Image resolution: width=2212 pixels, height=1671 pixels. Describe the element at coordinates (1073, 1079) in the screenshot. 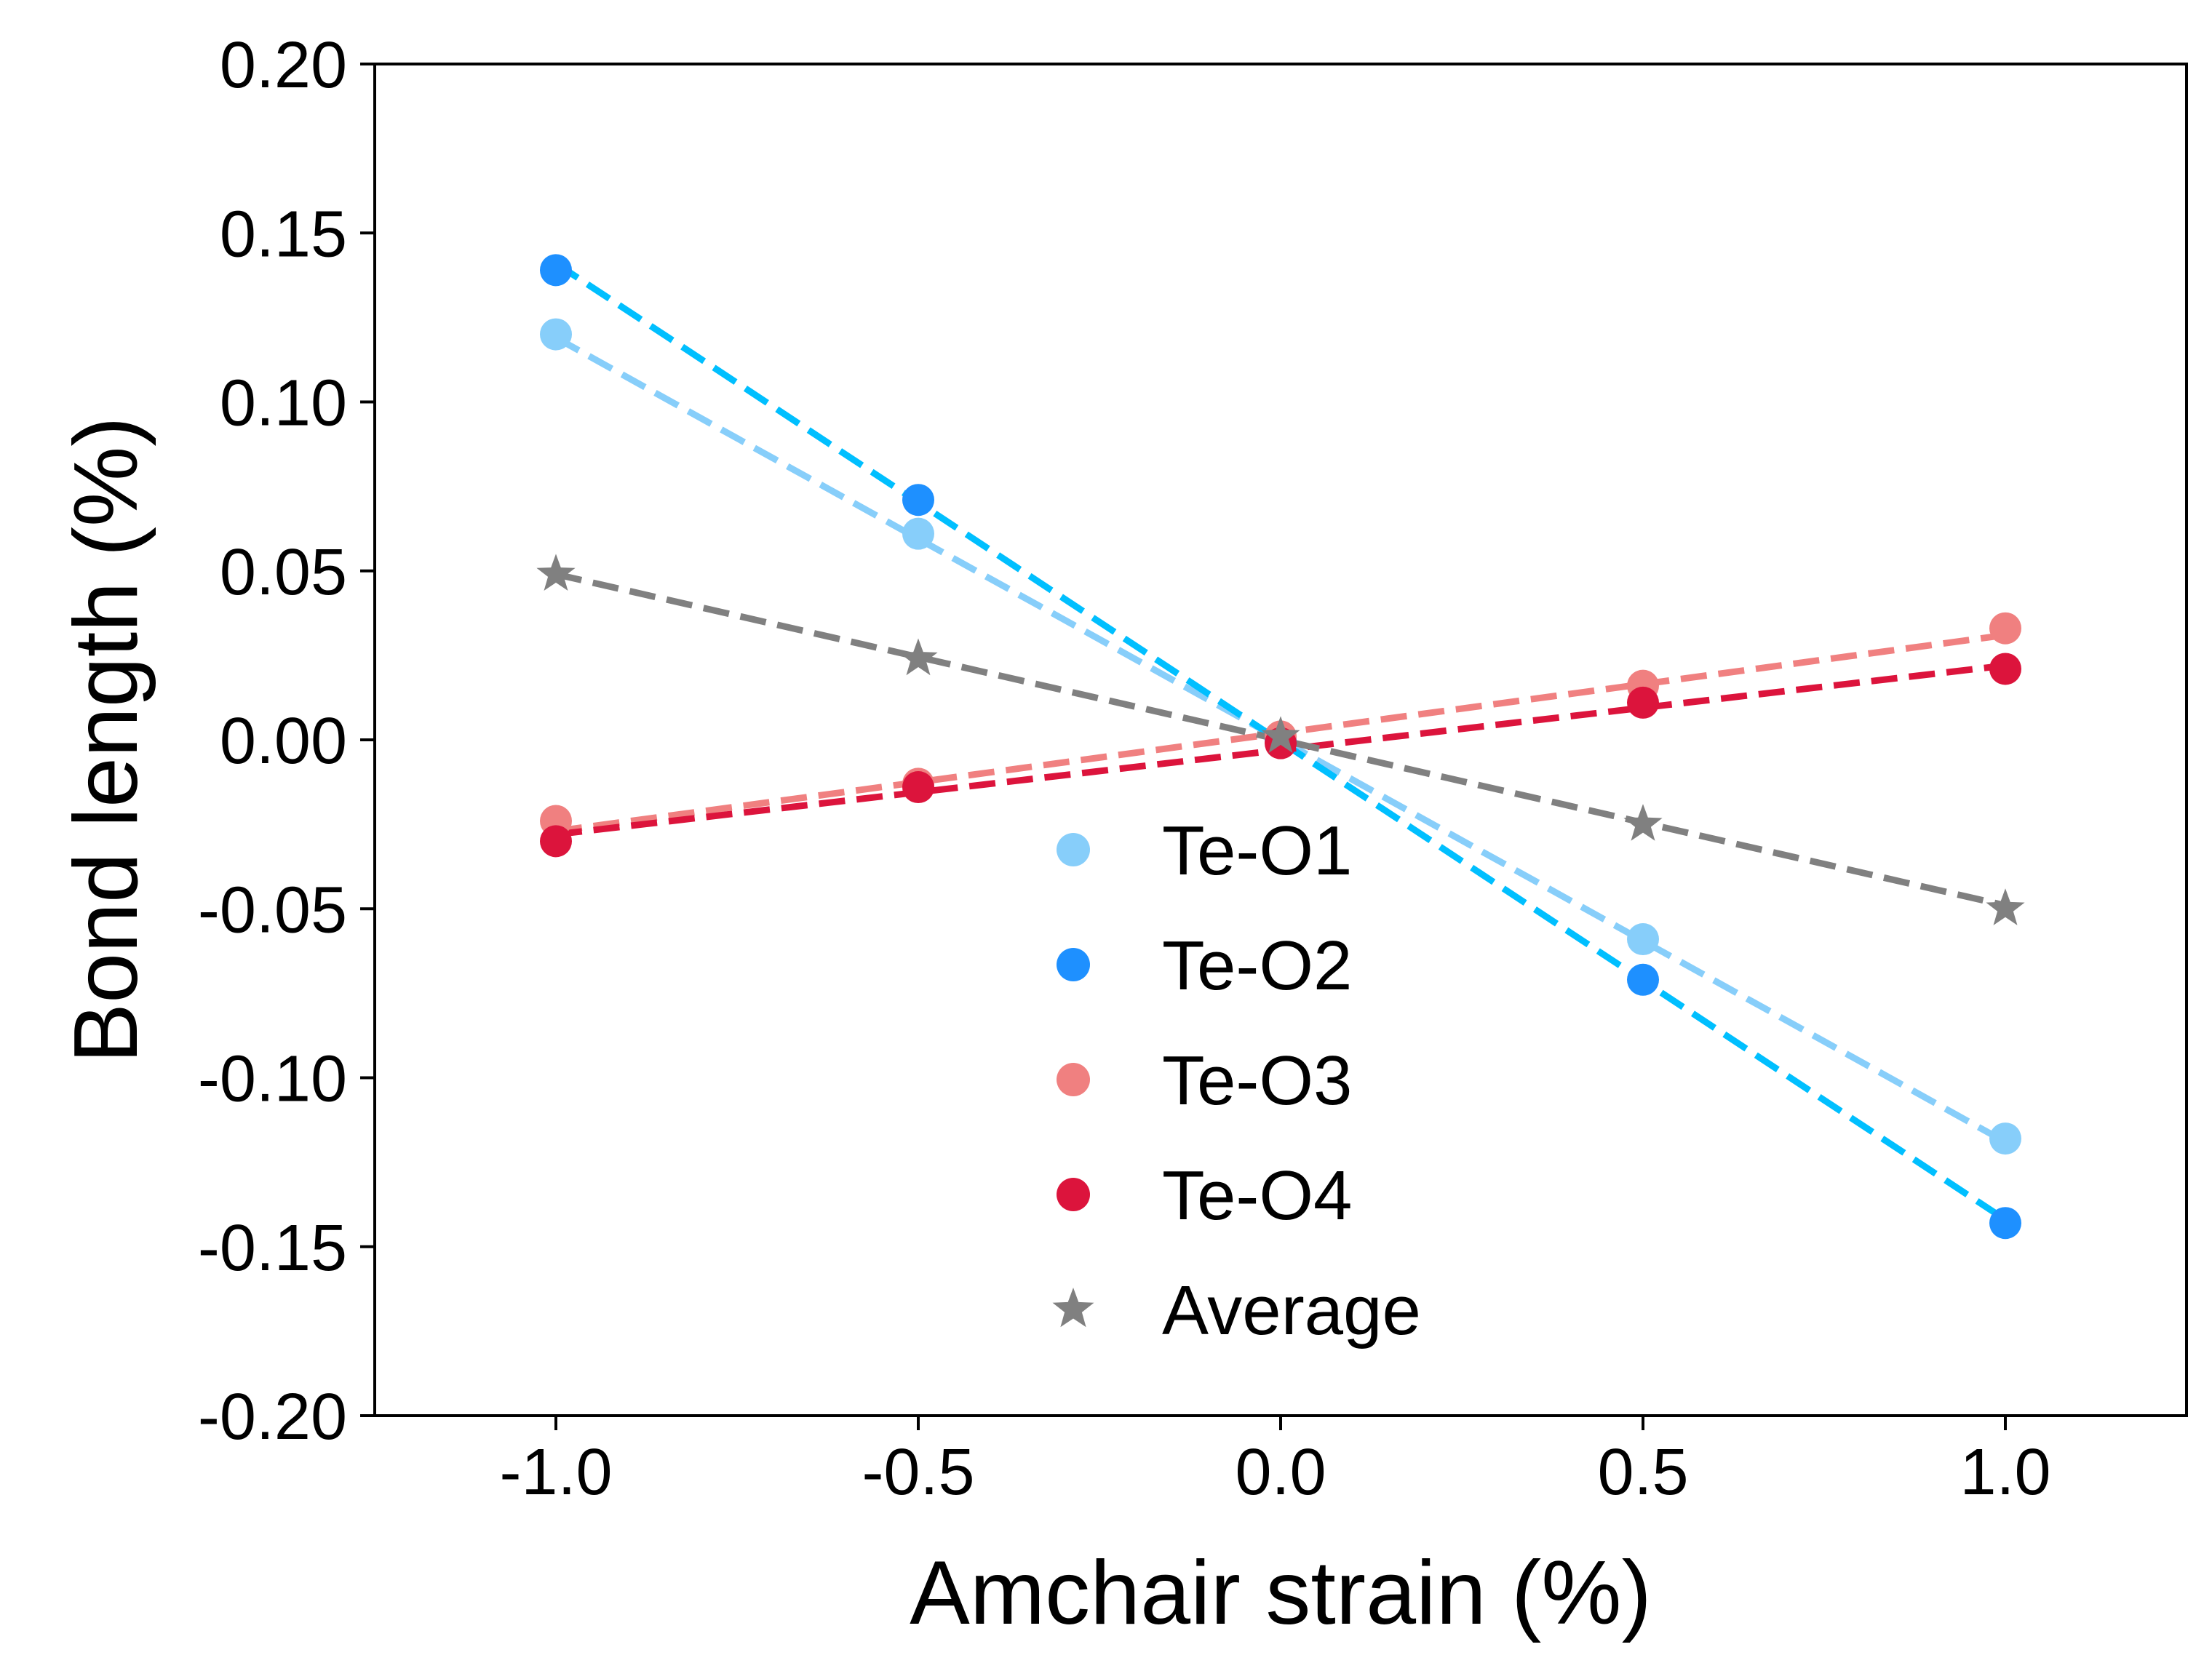

I see `legend-marker-te-o3` at that location.